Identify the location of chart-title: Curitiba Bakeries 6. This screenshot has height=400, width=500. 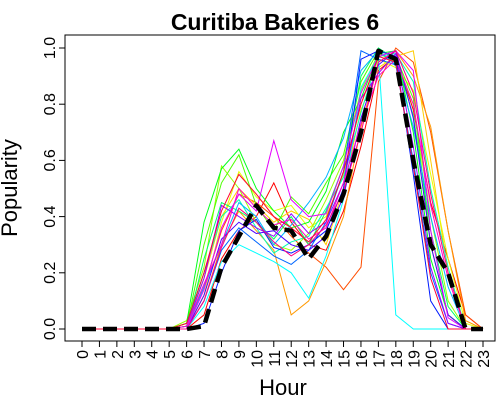
(275, 22).